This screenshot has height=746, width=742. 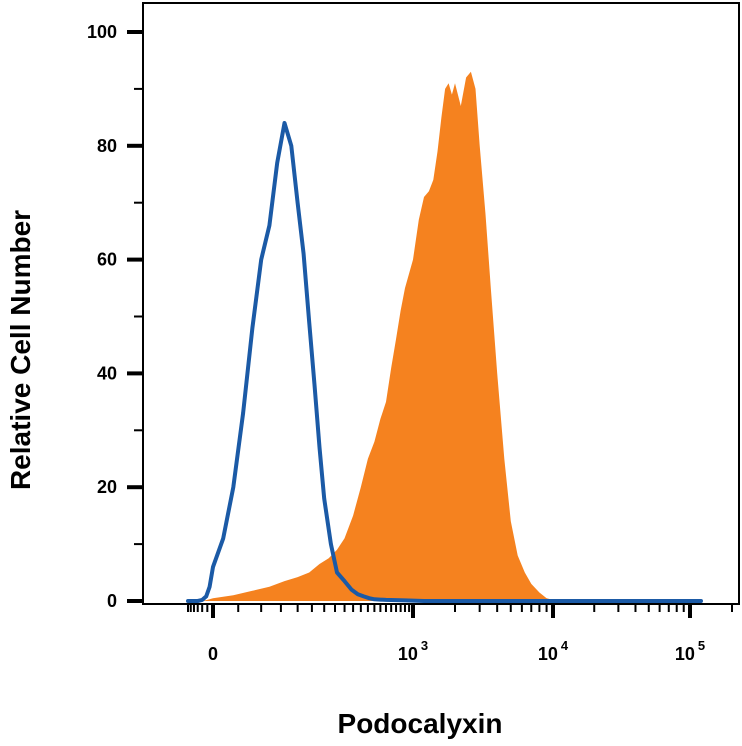 I want to click on y-tick-label: 100, so click(x=102, y=32).